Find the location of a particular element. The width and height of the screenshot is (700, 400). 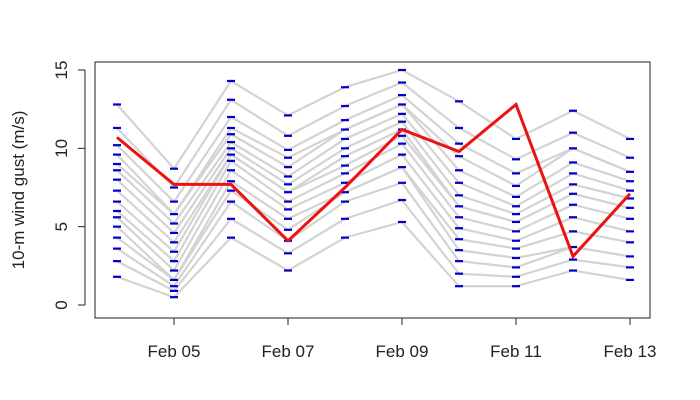

y-tick-label: 10 is located at coordinates (61, 148).